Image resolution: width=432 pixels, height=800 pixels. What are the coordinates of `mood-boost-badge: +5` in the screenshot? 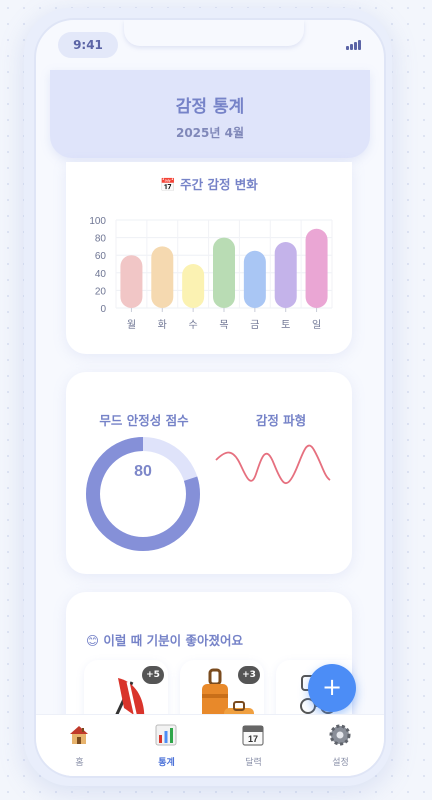 It's located at (153, 675).